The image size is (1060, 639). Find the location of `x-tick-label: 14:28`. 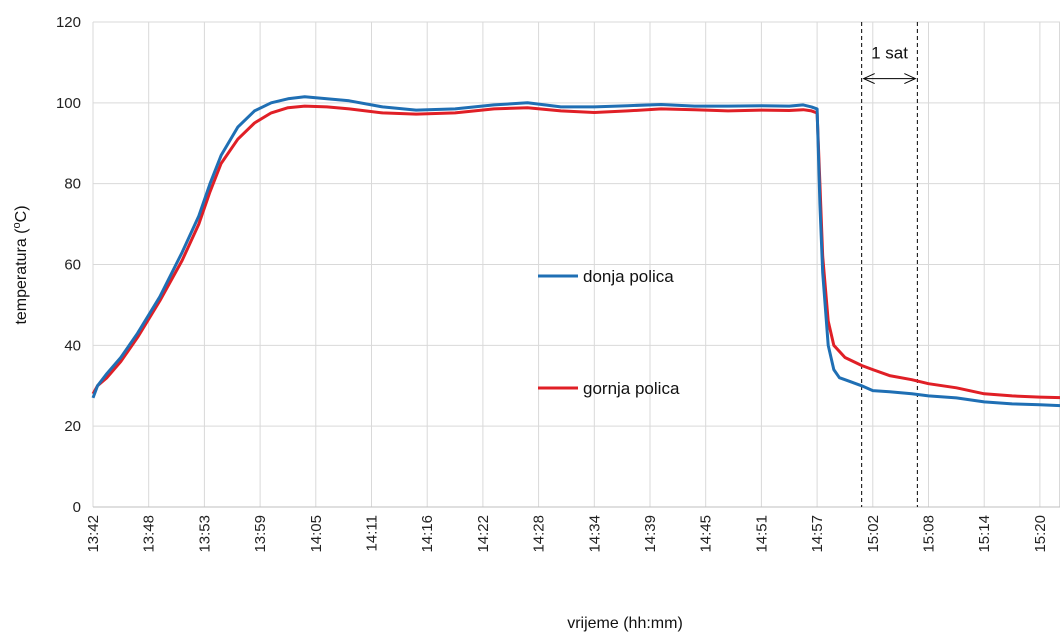

x-tick-label: 14:28 is located at coordinates (539, 534).